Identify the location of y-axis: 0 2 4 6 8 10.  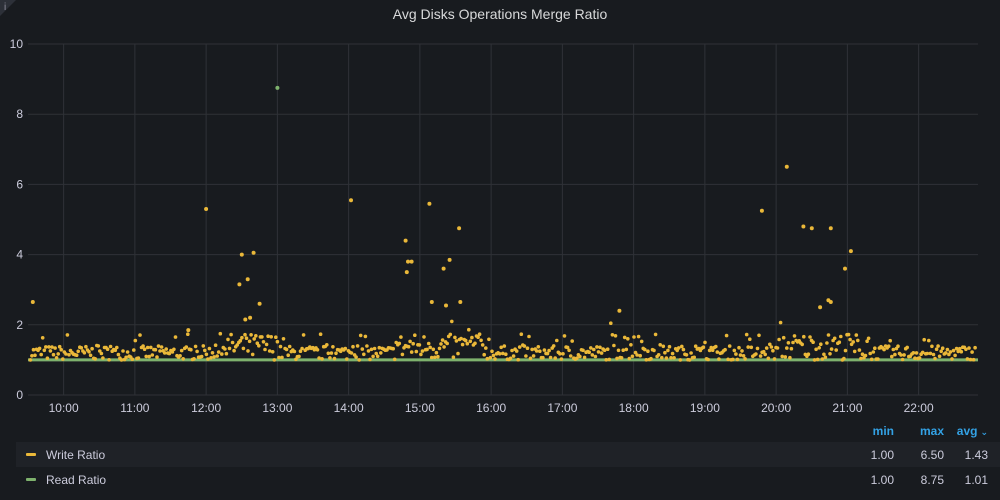
(17, 219).